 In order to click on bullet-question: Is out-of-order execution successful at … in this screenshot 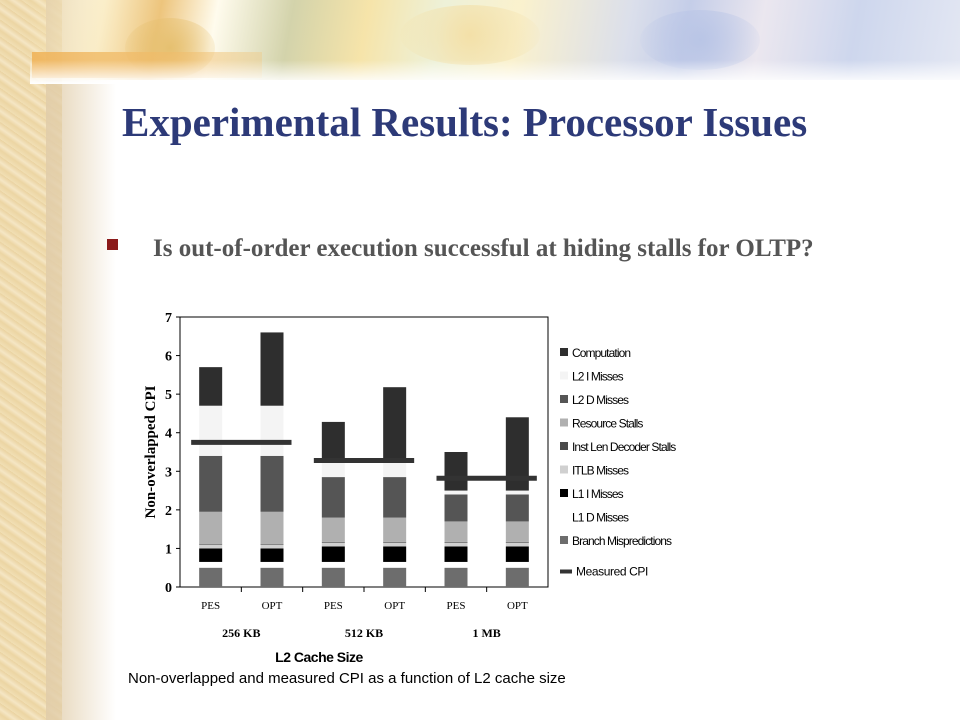, I will do `click(483, 248)`.